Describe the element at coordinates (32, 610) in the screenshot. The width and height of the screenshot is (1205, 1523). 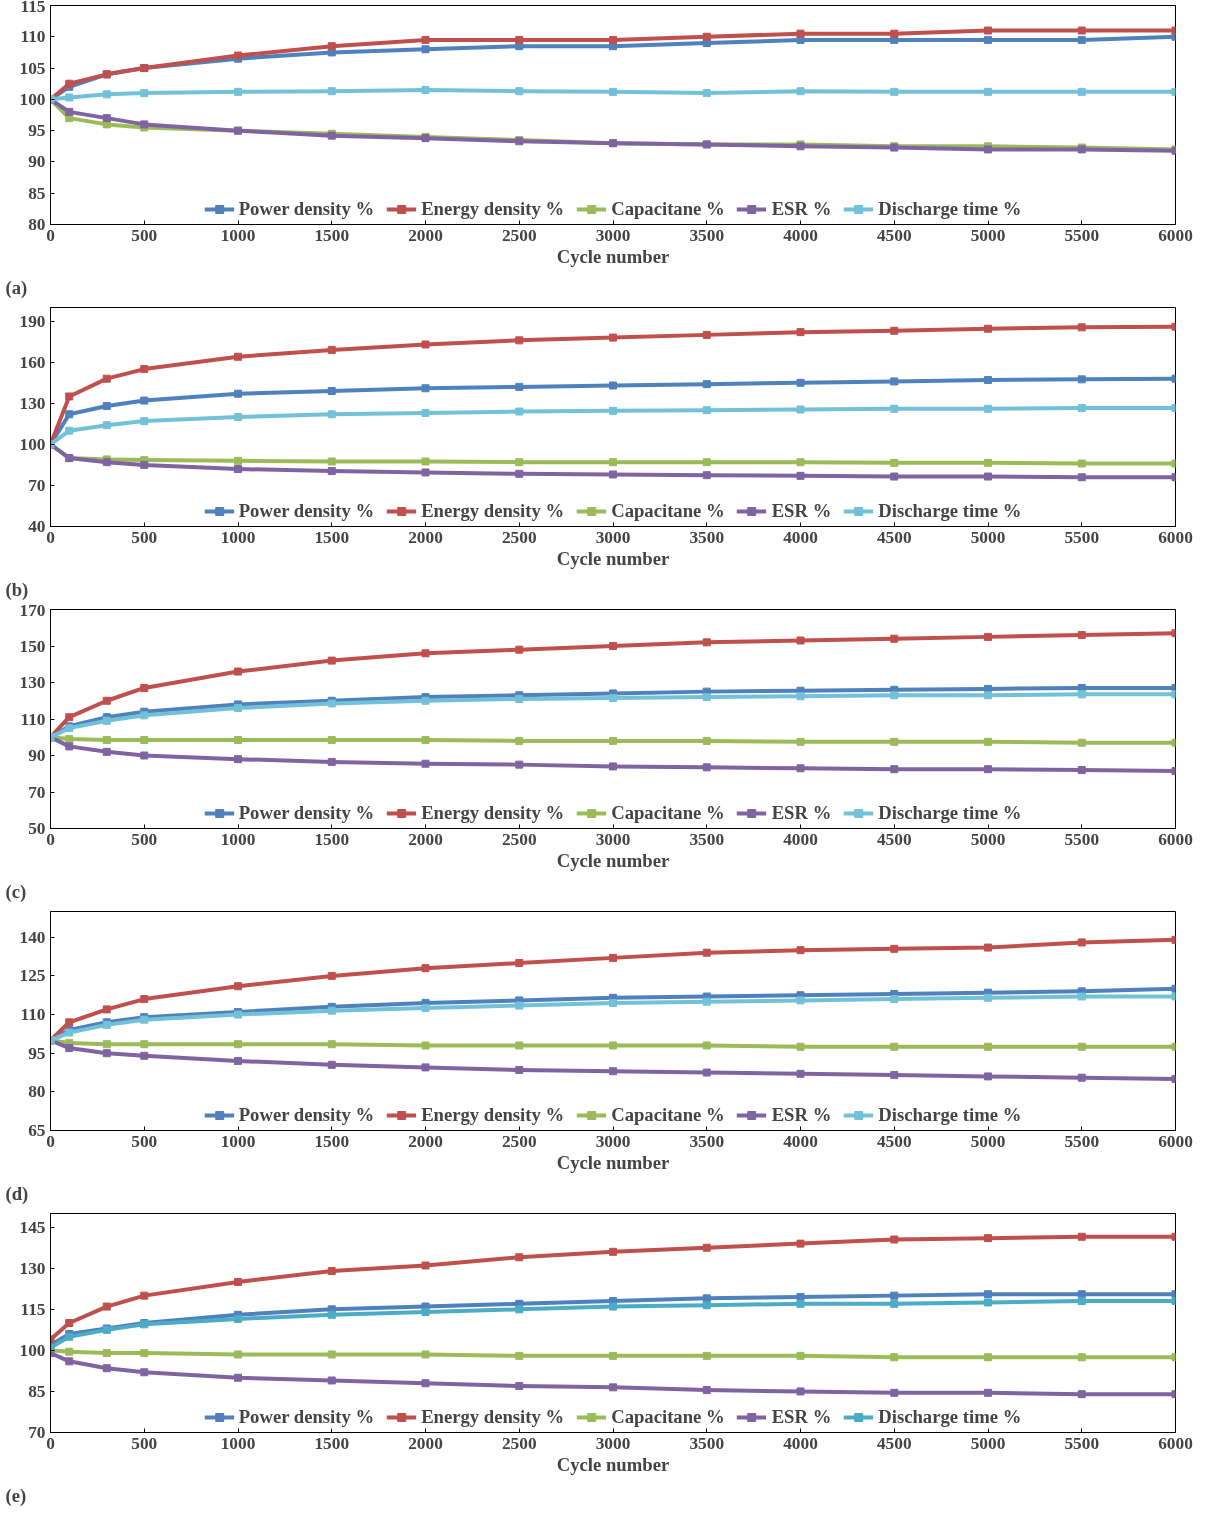
I see `y-tick-label: 170` at that location.